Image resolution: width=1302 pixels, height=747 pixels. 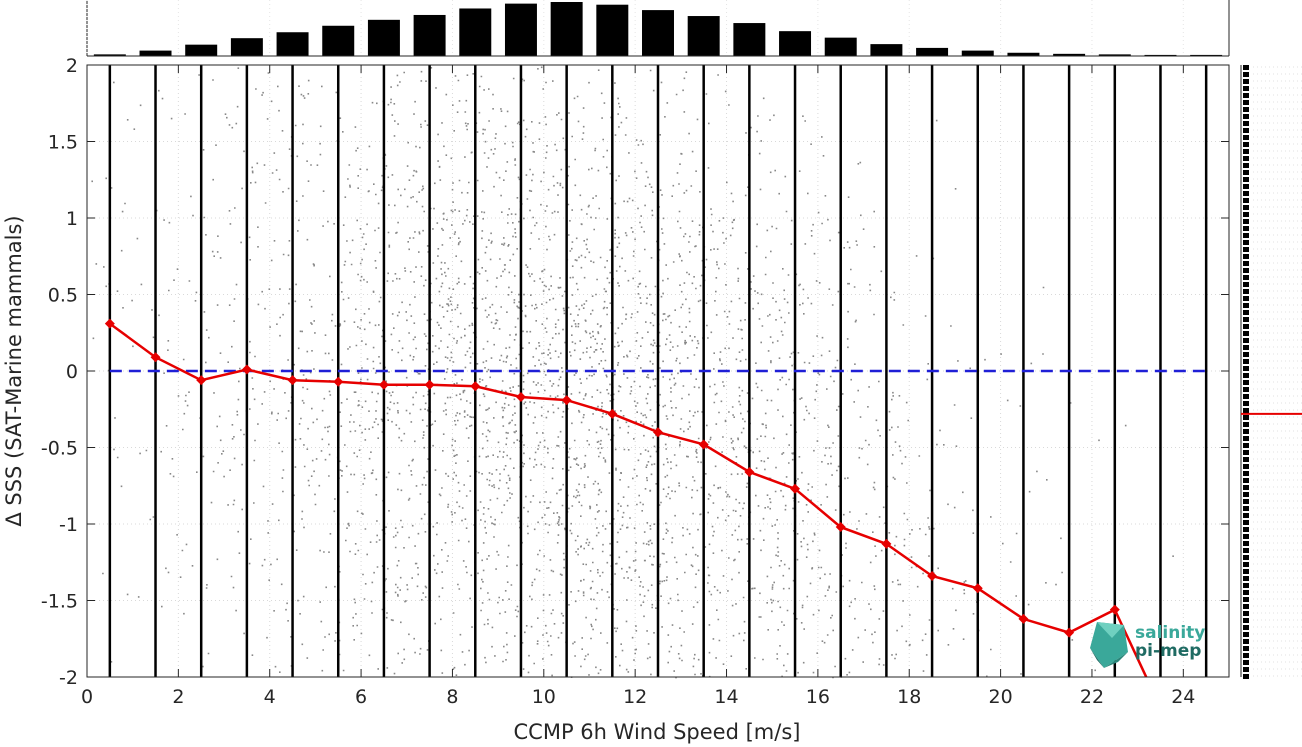 What do you see at coordinates (72, 219) in the screenshot?
I see `y-tick-label: 1` at bounding box center [72, 219].